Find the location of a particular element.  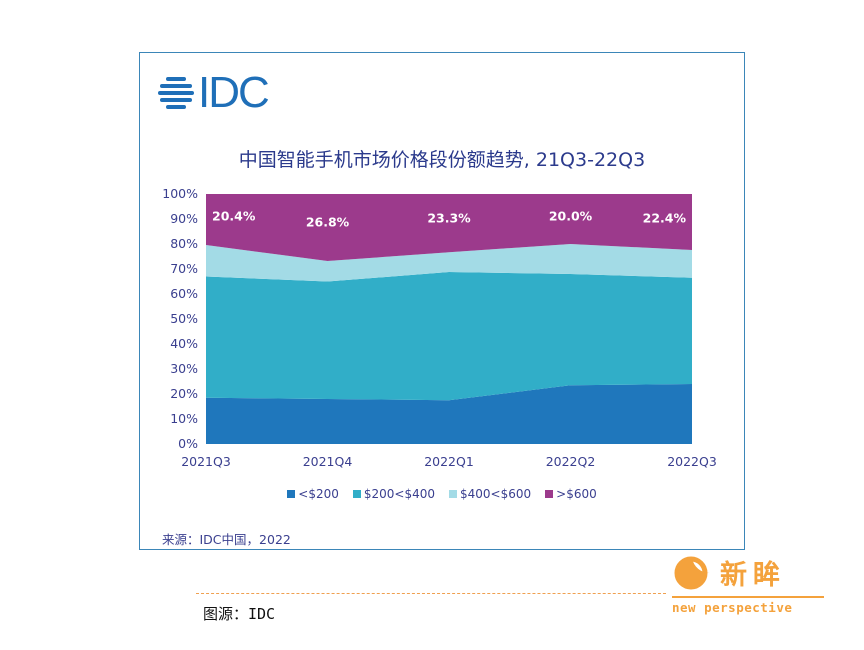

y-tick-label: 70% is located at coordinates (184, 268).